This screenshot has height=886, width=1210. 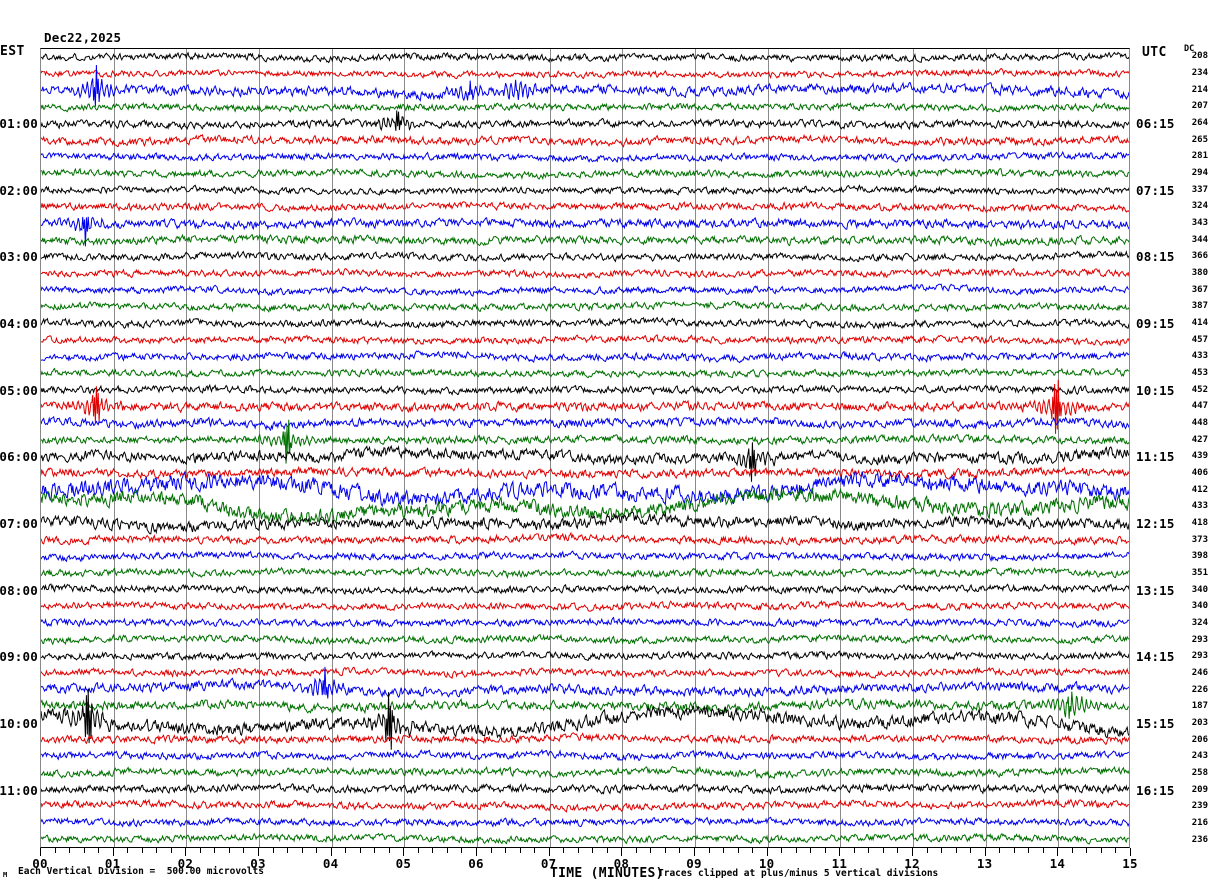 What do you see at coordinates (330, 863) in the screenshot?
I see `x-tick-label: 04` at bounding box center [330, 863].